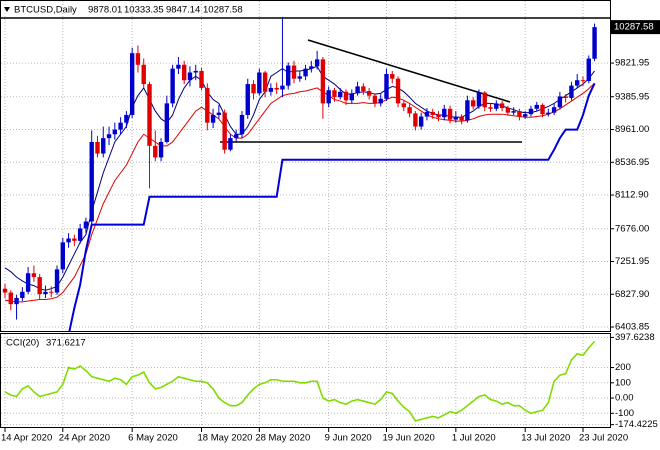 This screenshot has width=660, height=450. I want to click on y-tick-label: 9821.95, so click(632, 63).